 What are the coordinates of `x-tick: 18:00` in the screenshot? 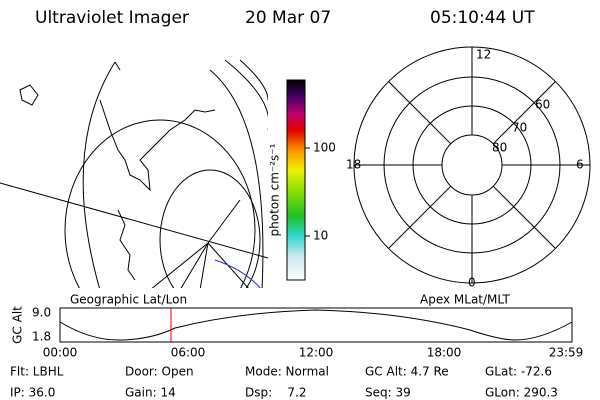 It's located at (444, 353).